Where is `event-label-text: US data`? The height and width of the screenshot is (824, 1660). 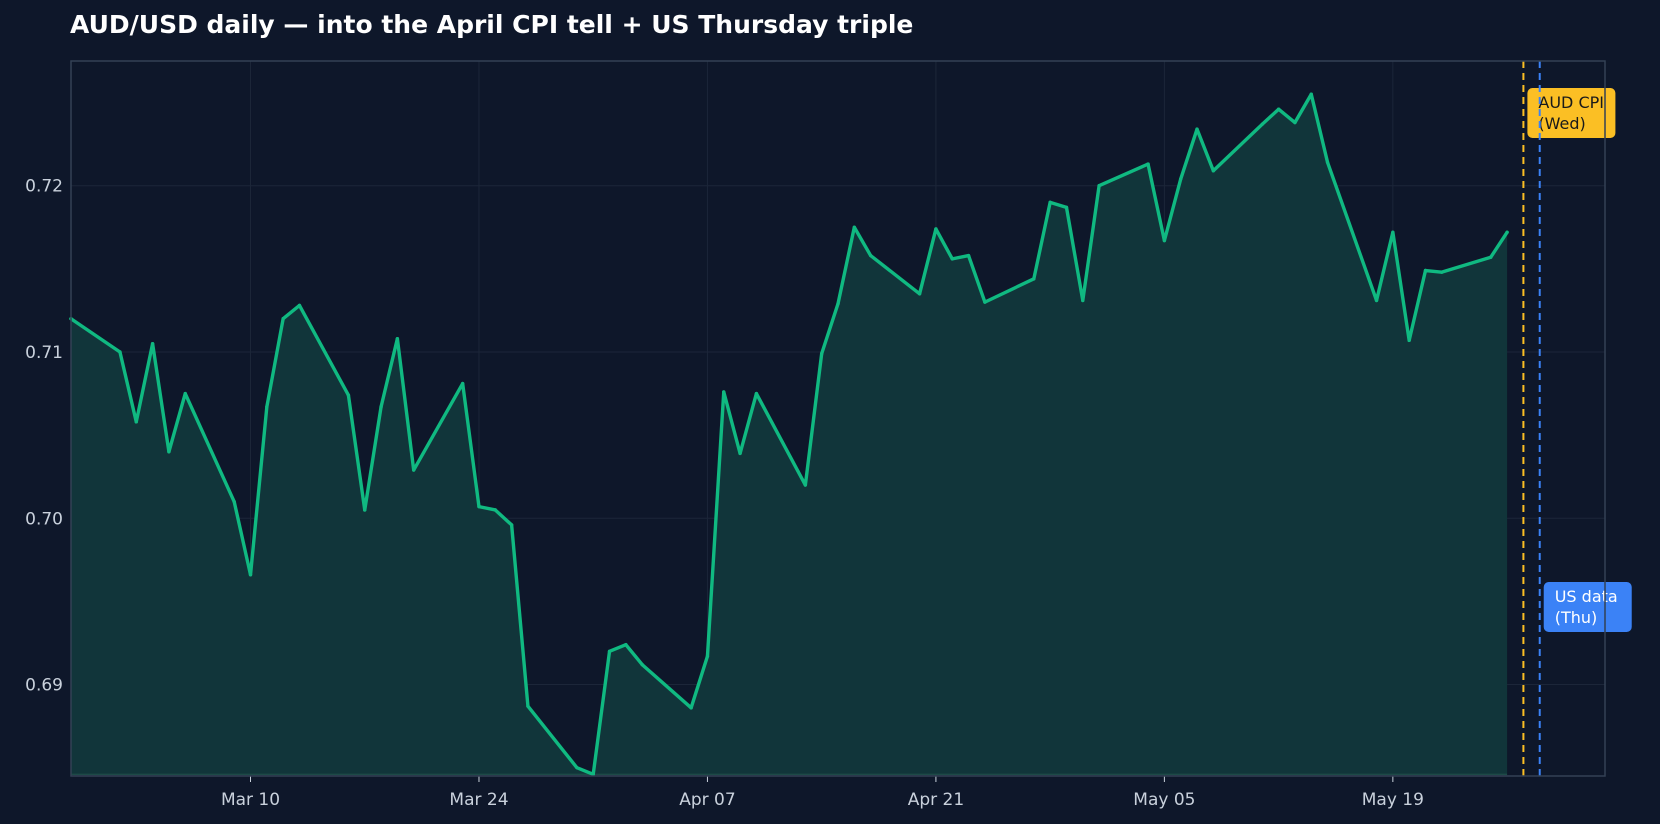
event-label-text: US data is located at coordinates (1586, 596).